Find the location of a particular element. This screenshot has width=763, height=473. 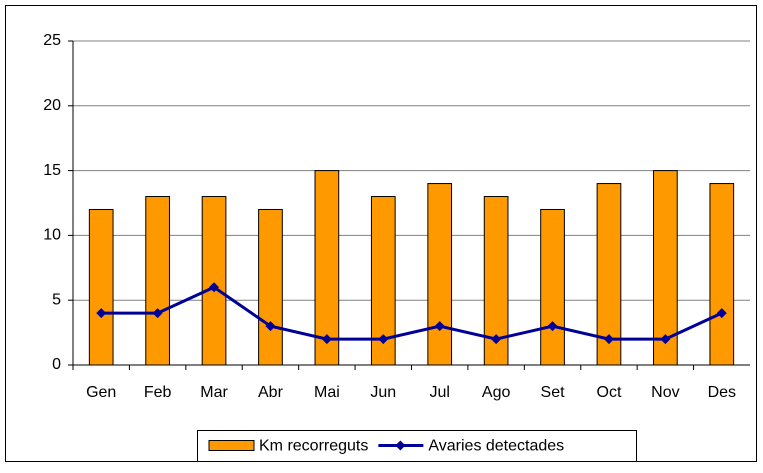

x-tick-label: Feb is located at coordinates (158, 392).